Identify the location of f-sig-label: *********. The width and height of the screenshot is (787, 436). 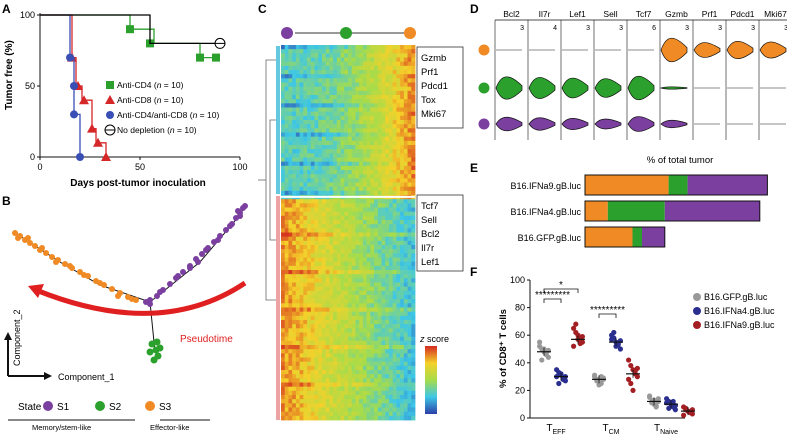
(607, 310).